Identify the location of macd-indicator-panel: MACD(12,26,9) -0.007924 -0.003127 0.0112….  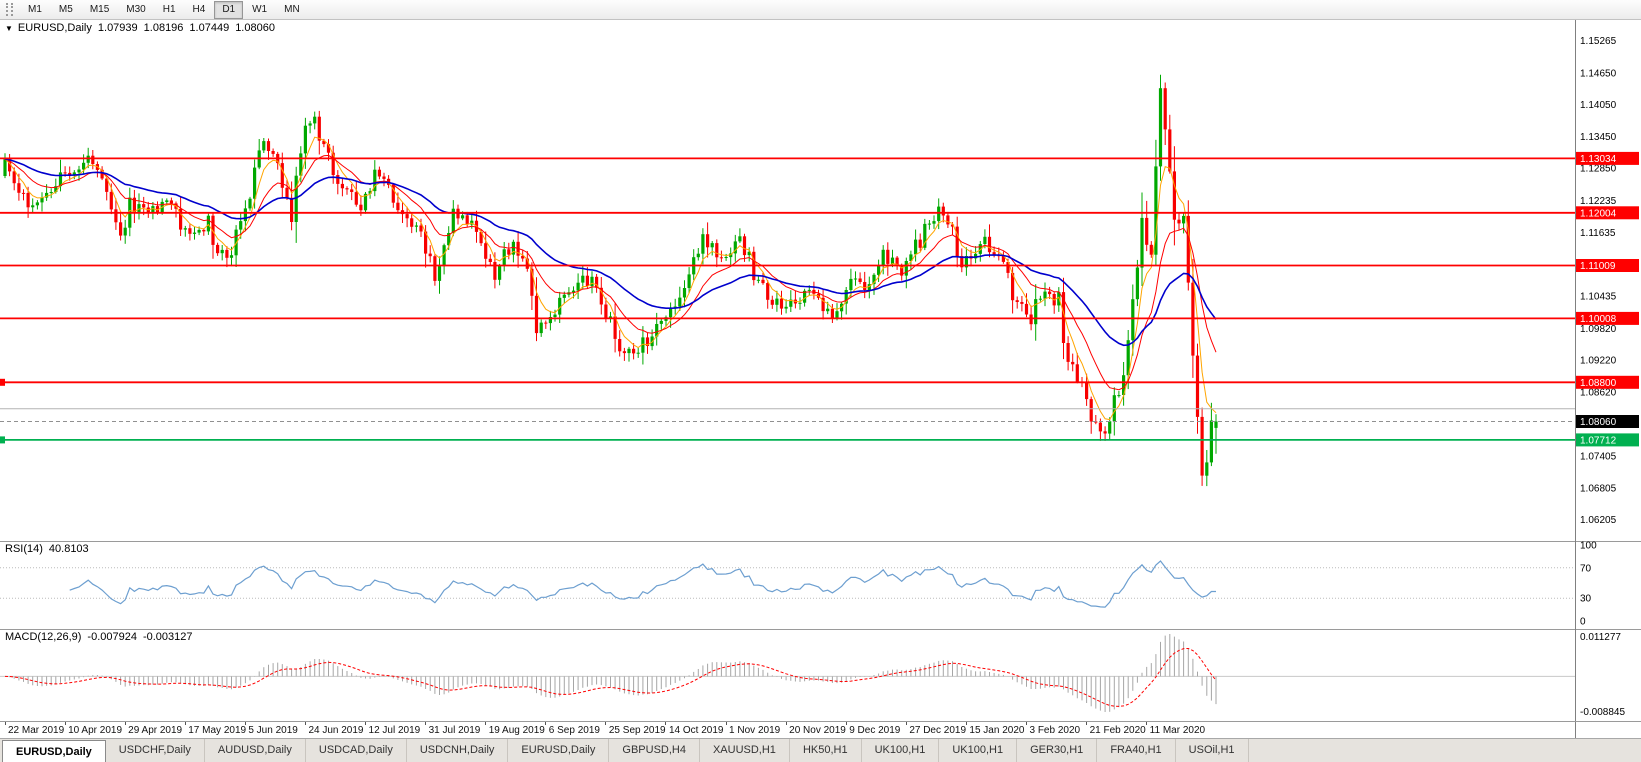
(820, 675).